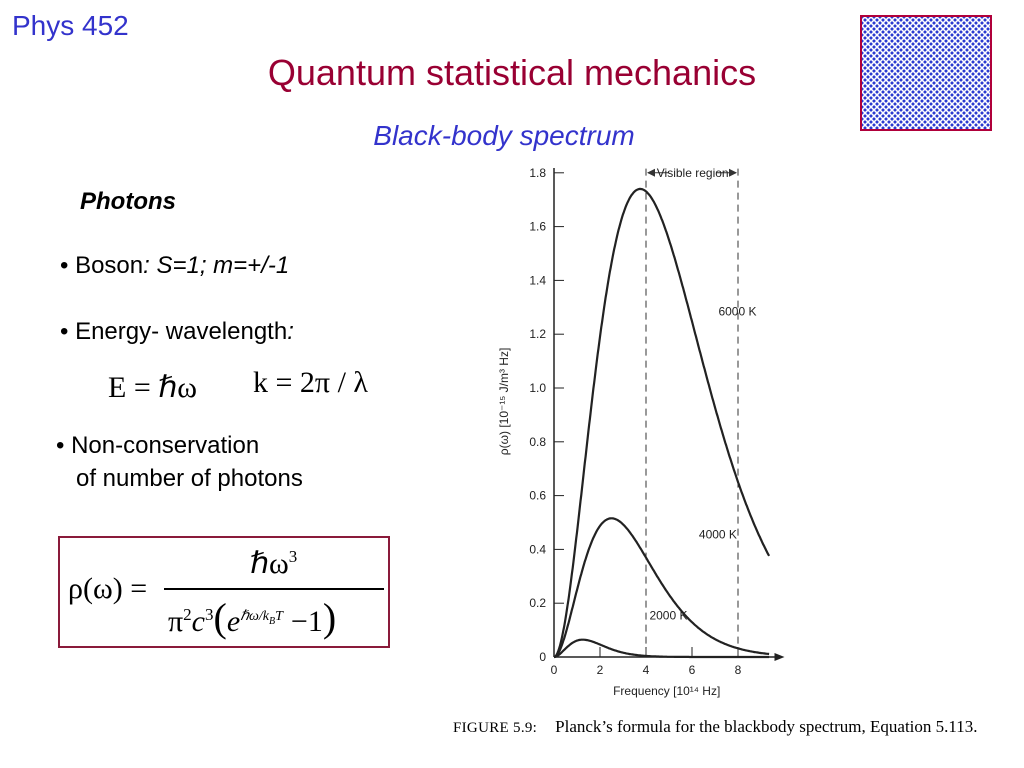 The height and width of the screenshot is (768, 1024). Describe the element at coordinates (224, 592) in the screenshot. I see `planck-formula-box: ρ(ω) = ℏω3 π2c3(eℏω/kBT −1)` at that location.